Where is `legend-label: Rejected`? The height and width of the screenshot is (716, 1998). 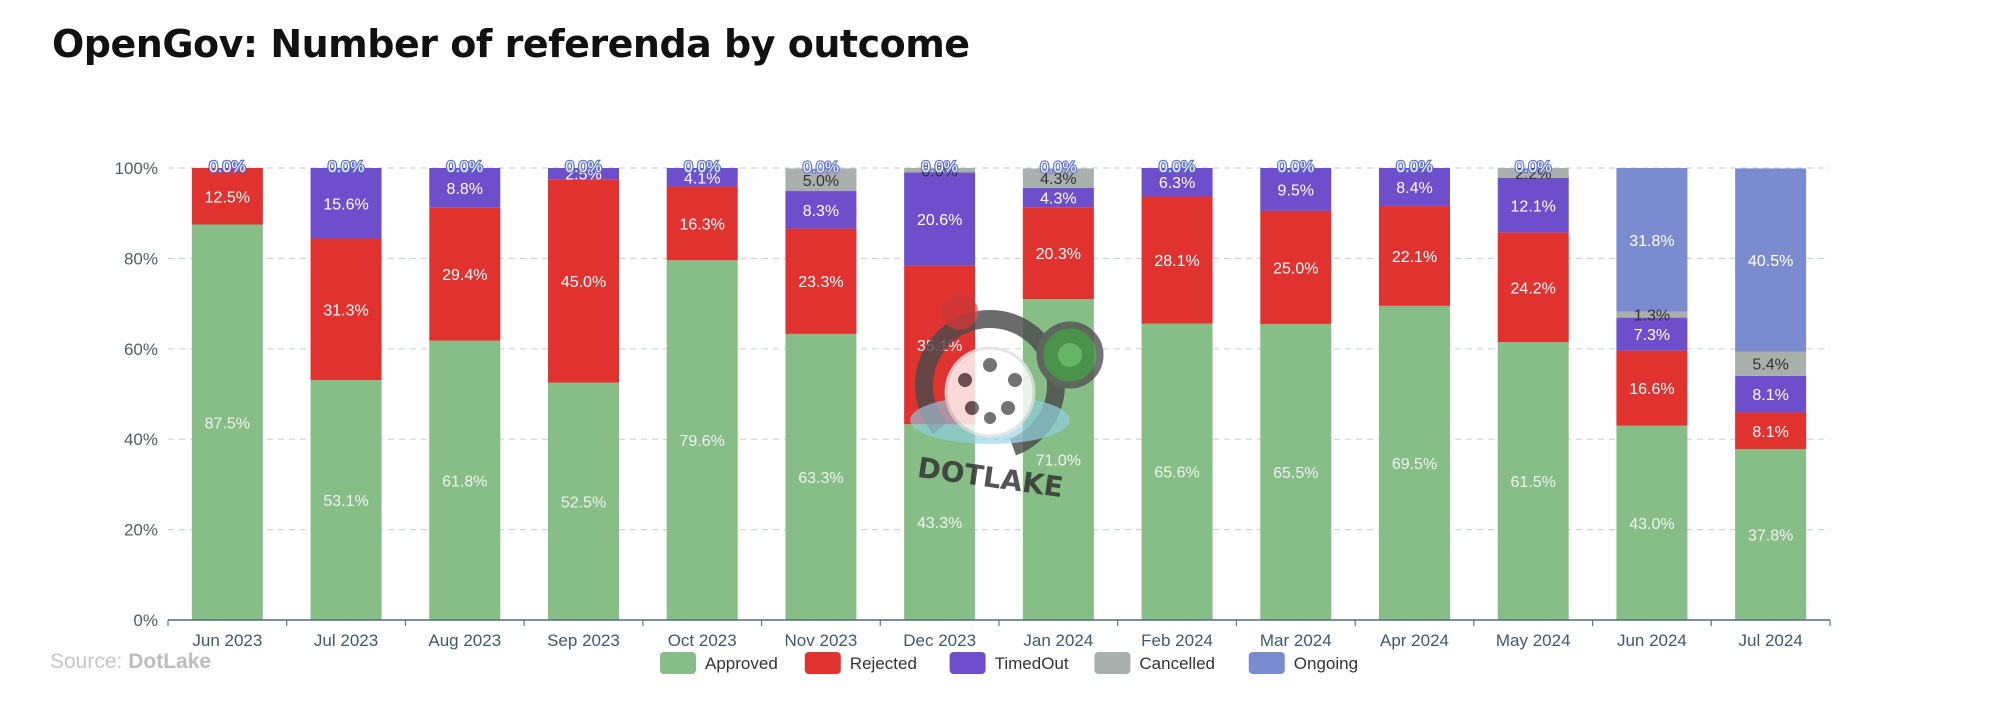 legend-label: Rejected is located at coordinates (883, 663).